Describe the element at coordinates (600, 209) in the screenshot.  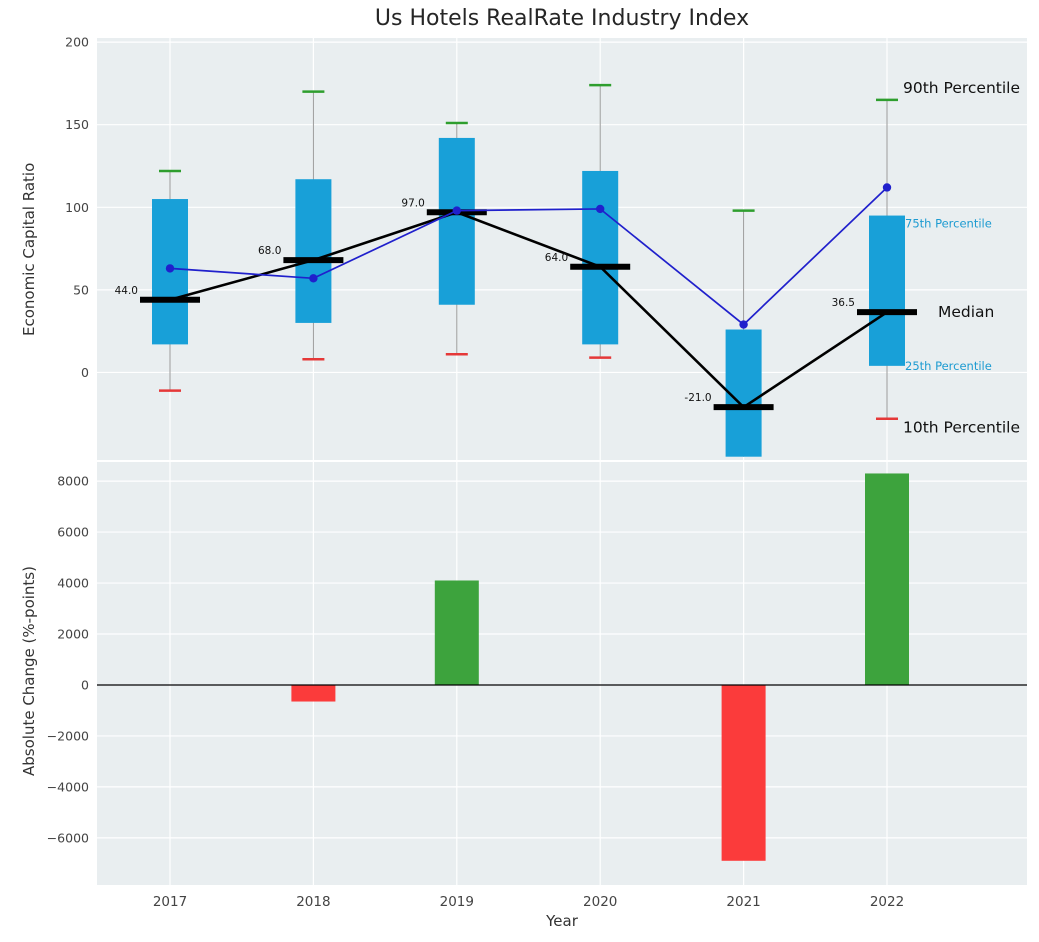
I see `company-point-2020` at that location.